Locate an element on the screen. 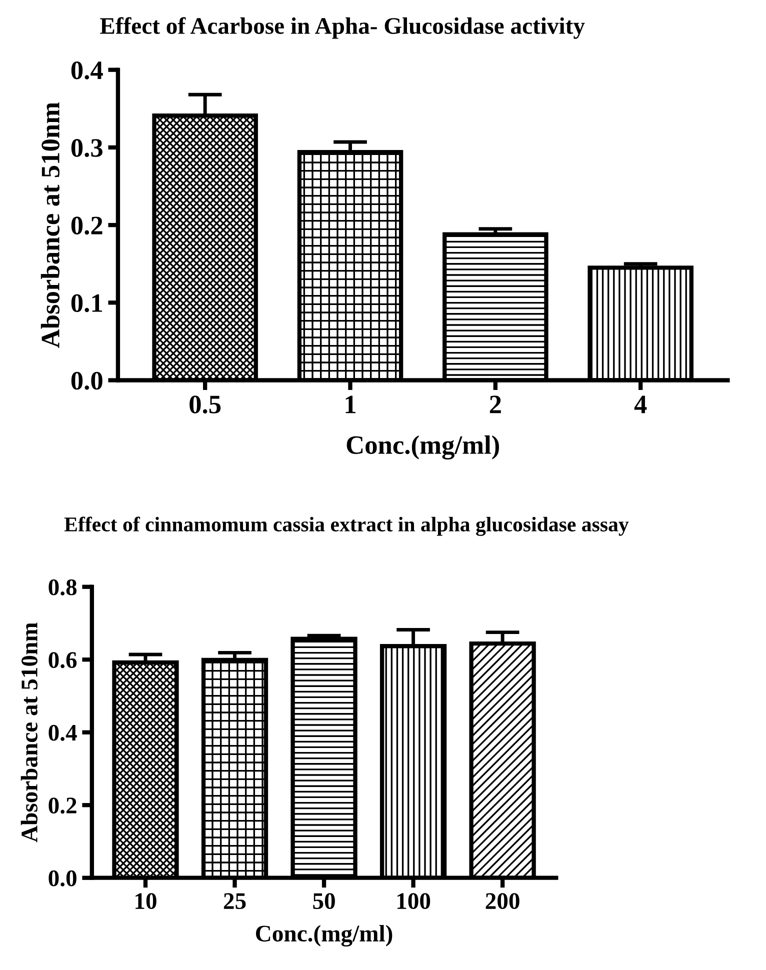 Image resolution: width=766 pixels, height=970 pixels. x-tick-label: 50 is located at coordinates (324, 901).